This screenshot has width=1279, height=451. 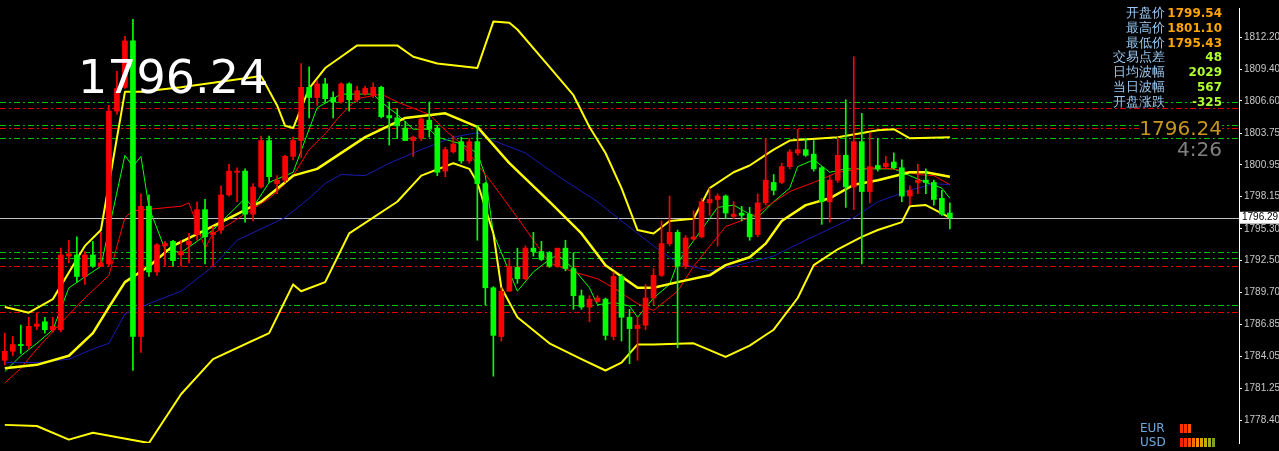 I want to click on text: 1799.54, so click(x=1194, y=13).